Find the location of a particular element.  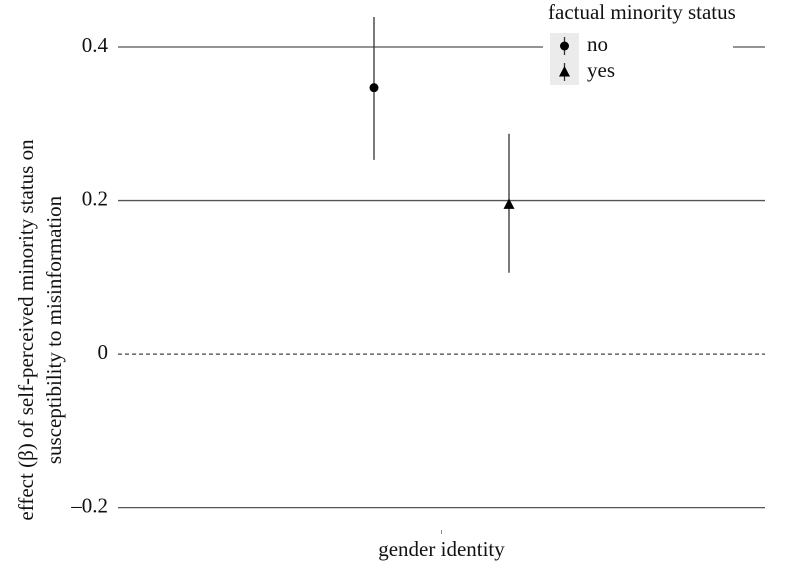

x-tick-label: gender identity is located at coordinates (441, 549).